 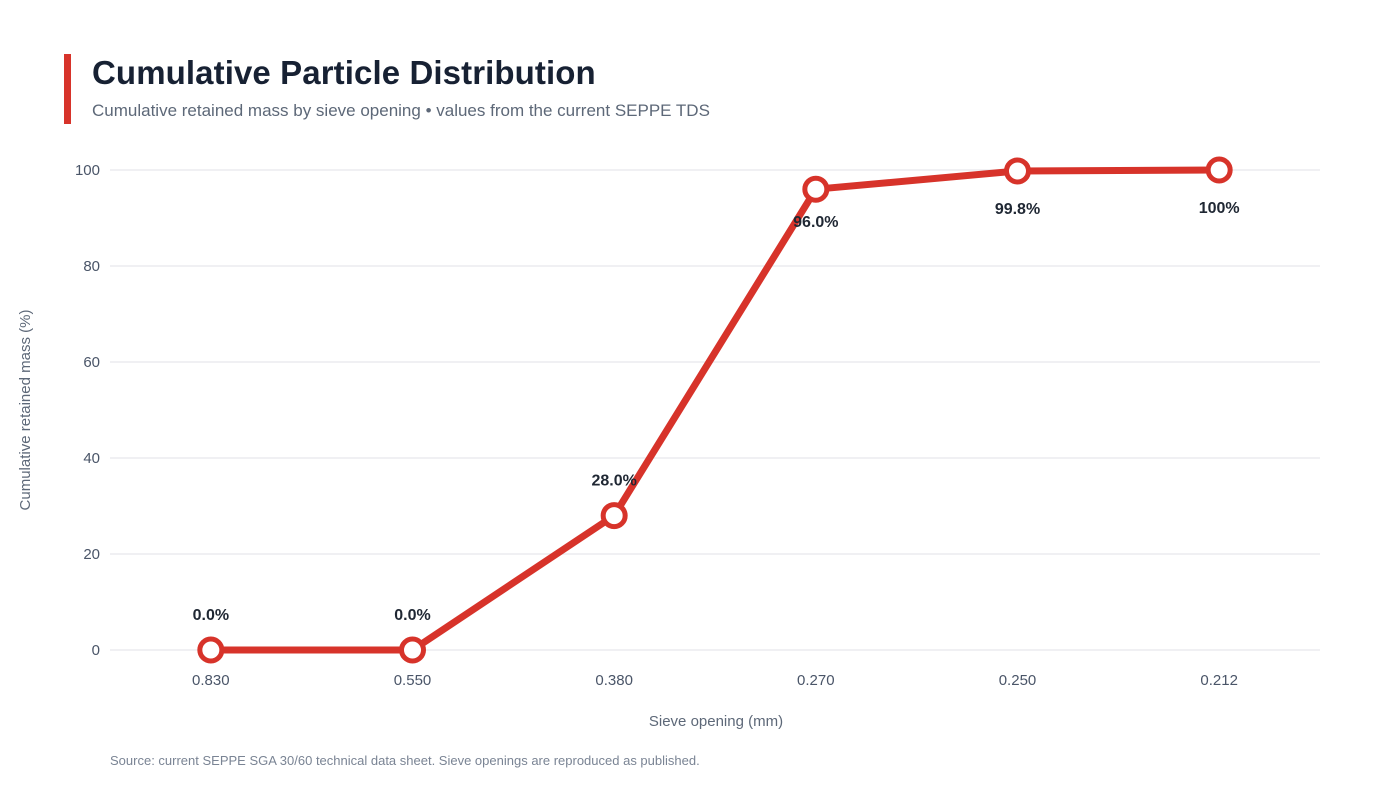 What do you see at coordinates (91, 266) in the screenshot?
I see `y-tick-label: 80` at bounding box center [91, 266].